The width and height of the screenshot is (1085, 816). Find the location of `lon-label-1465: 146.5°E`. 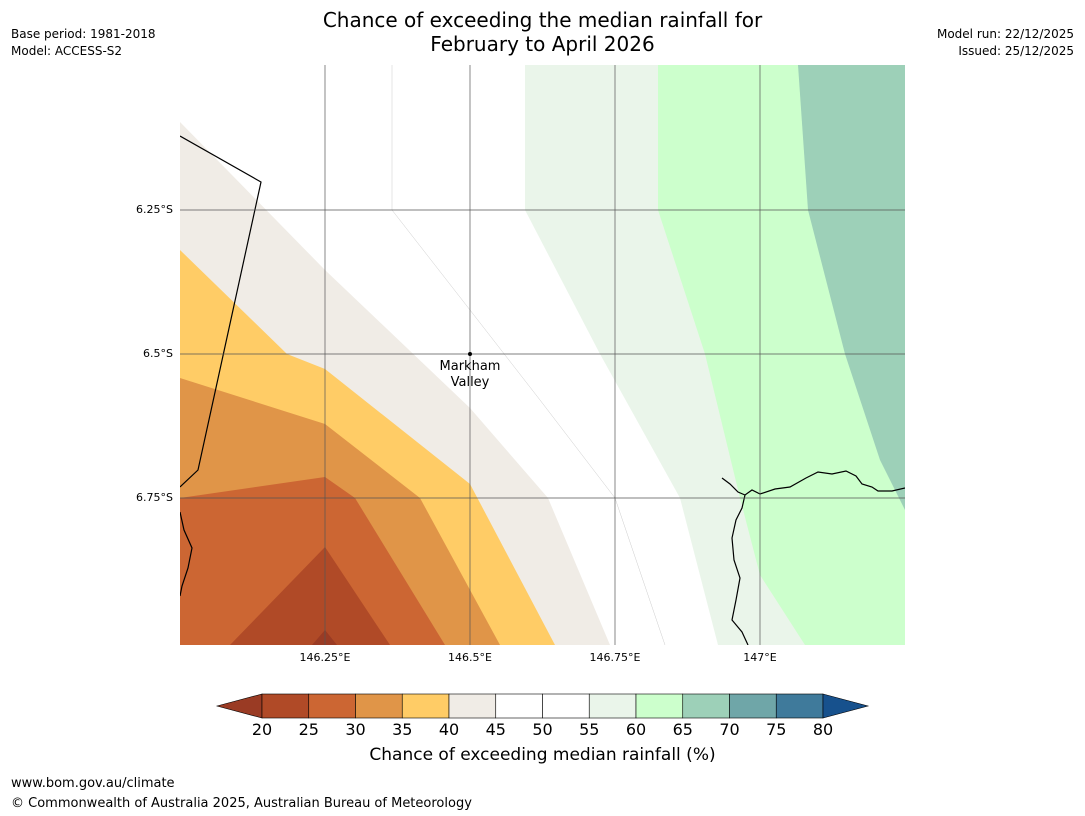

lon-label-1465: 146.5°E is located at coordinates (470, 657).